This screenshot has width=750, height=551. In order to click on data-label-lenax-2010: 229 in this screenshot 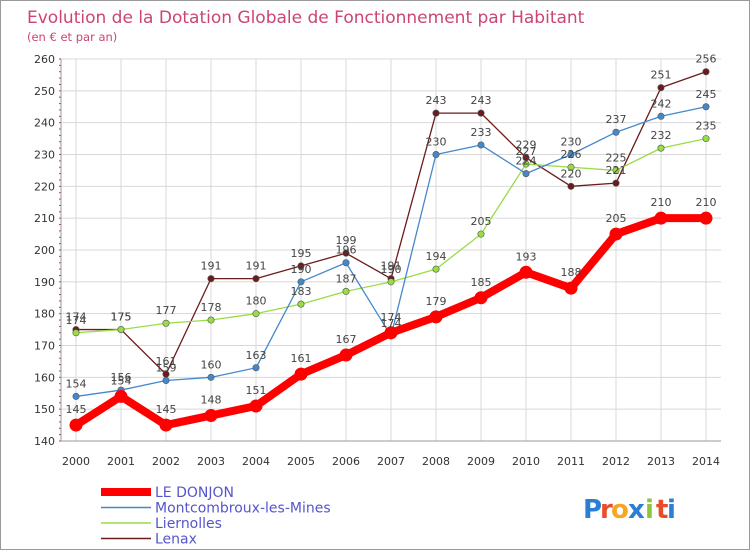, I will do `click(526, 145)`.